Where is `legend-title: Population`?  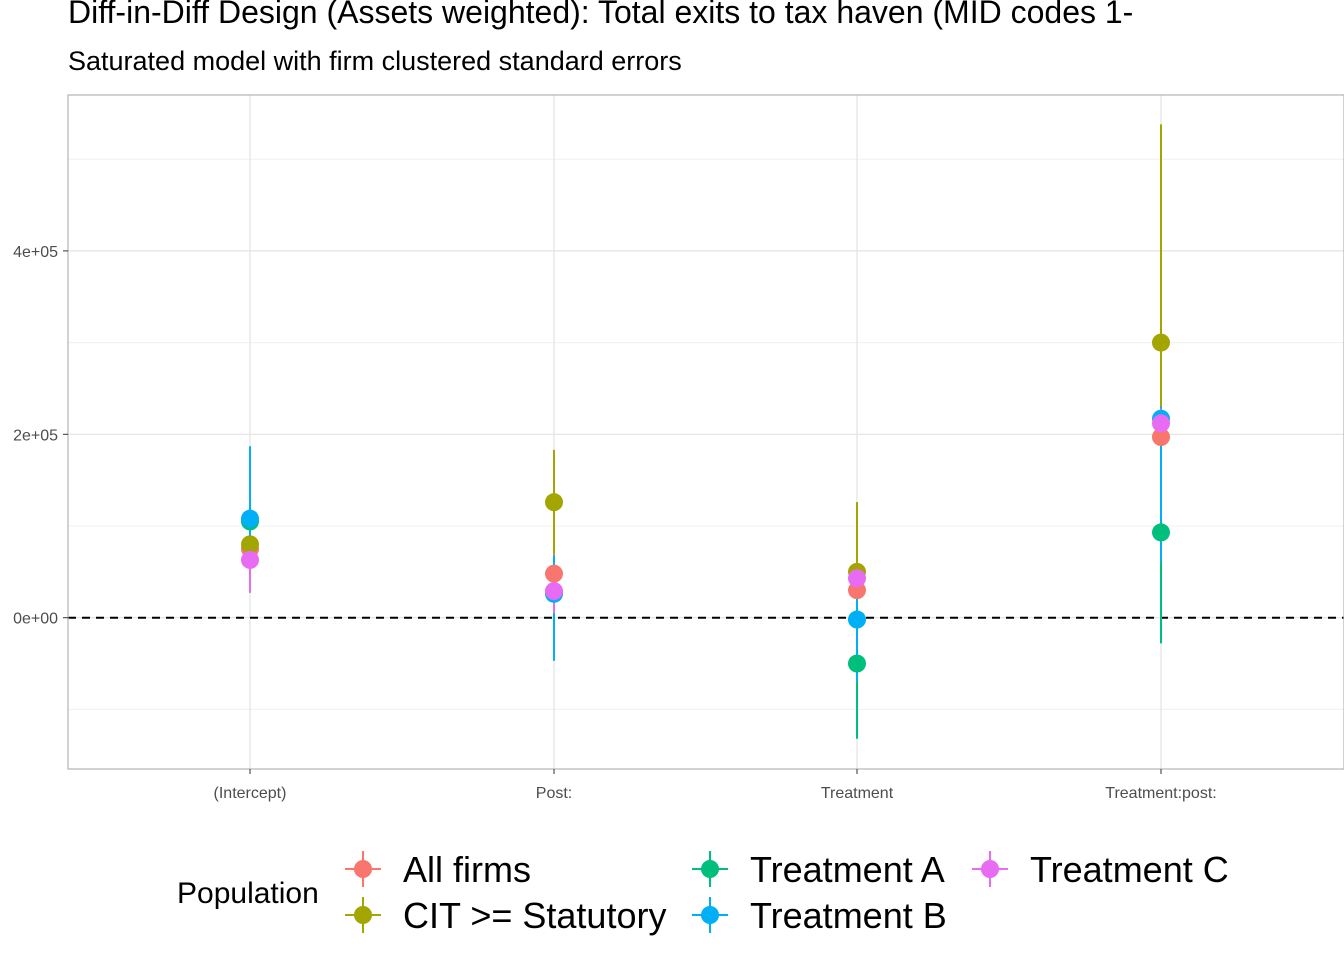
legend-title: Population is located at coordinates (248, 893).